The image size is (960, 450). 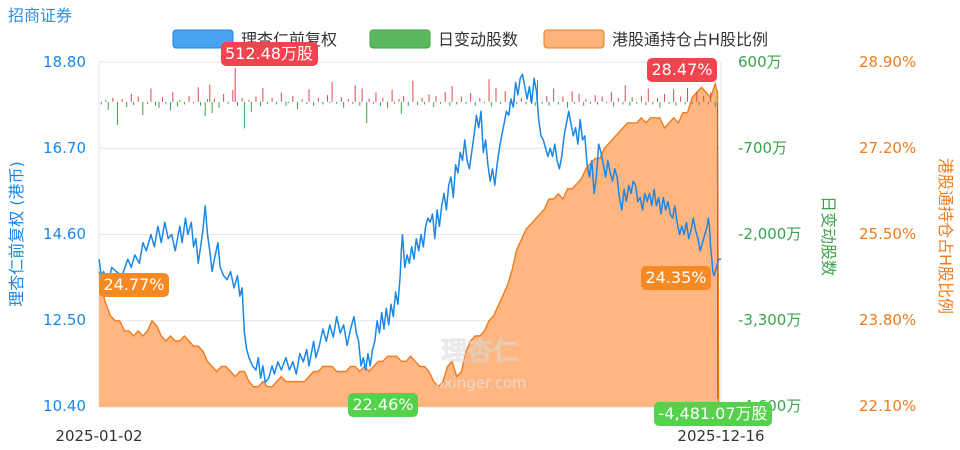 I want to click on callout-holding-max: 28.47%, so click(x=682, y=70).